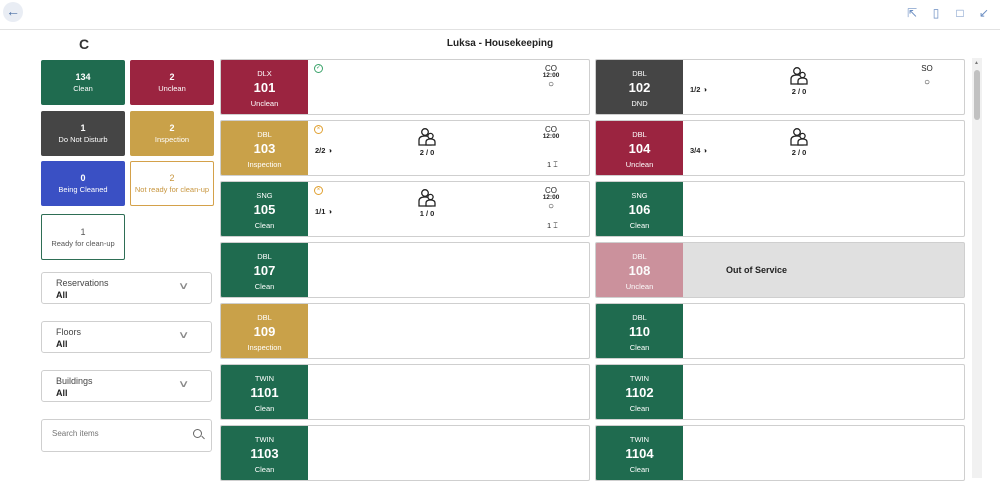 Image resolution: width=1000 pixels, height=486 pixels. I want to click on share-icon: ⇱, so click(912, 13).